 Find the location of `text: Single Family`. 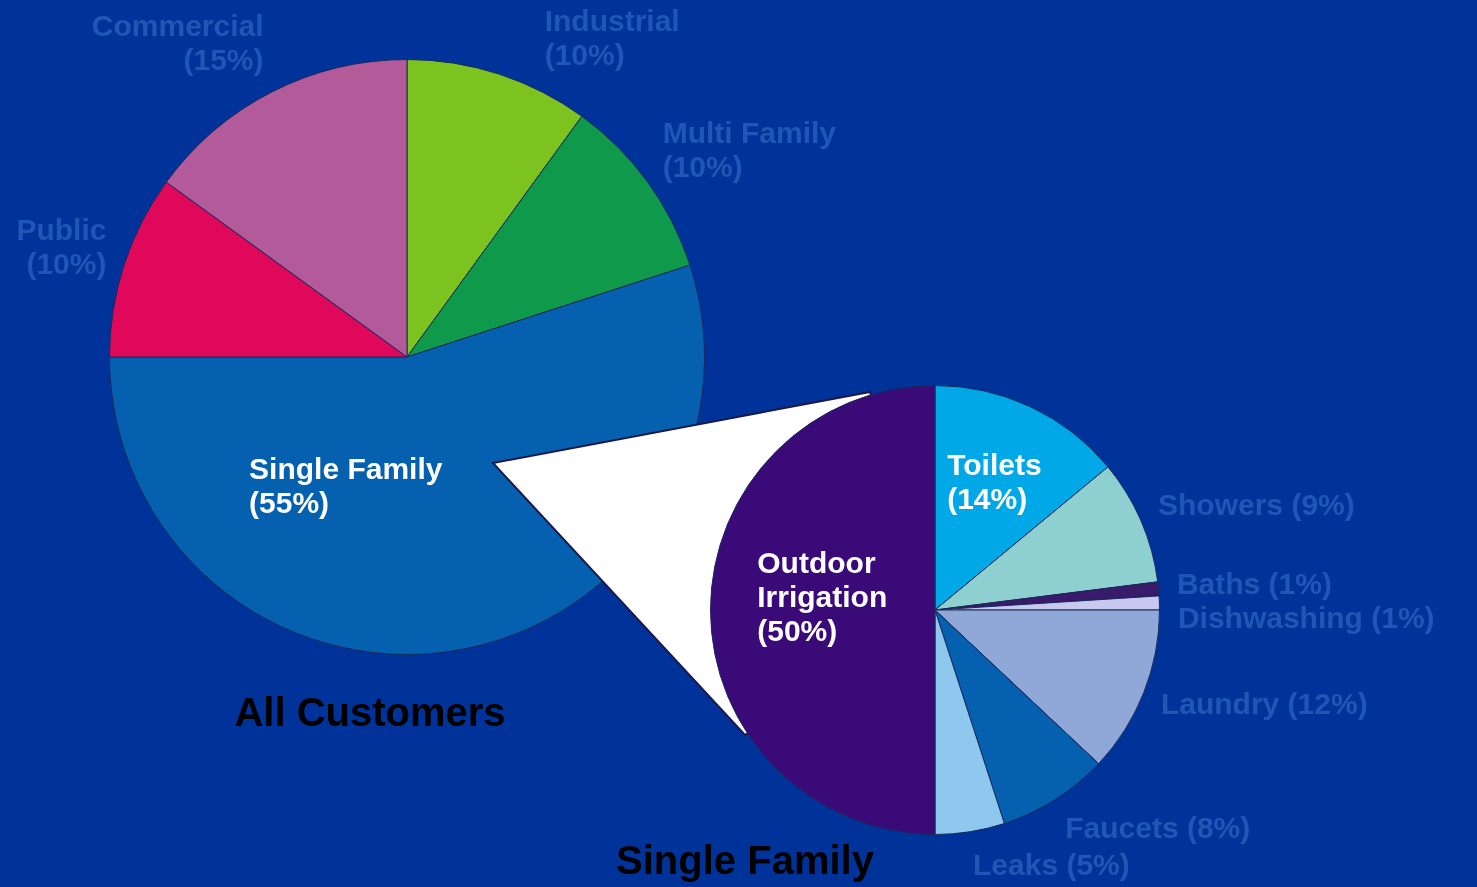

text: Single Family is located at coordinates (745, 860).